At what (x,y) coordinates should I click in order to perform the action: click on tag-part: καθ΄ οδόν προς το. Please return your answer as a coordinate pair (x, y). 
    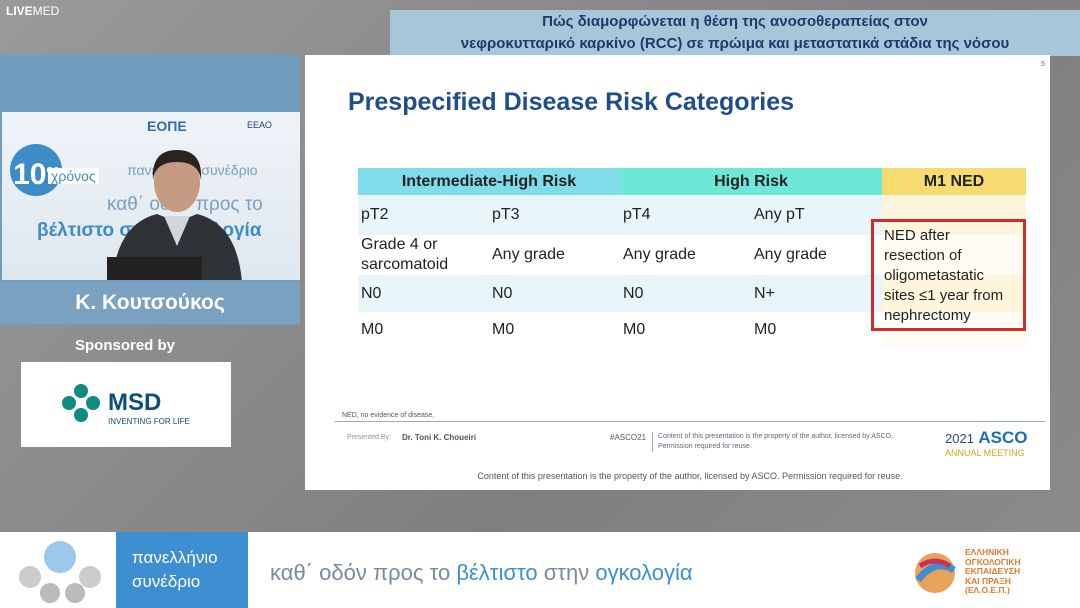
    Looking at the image, I should click on (360, 572).